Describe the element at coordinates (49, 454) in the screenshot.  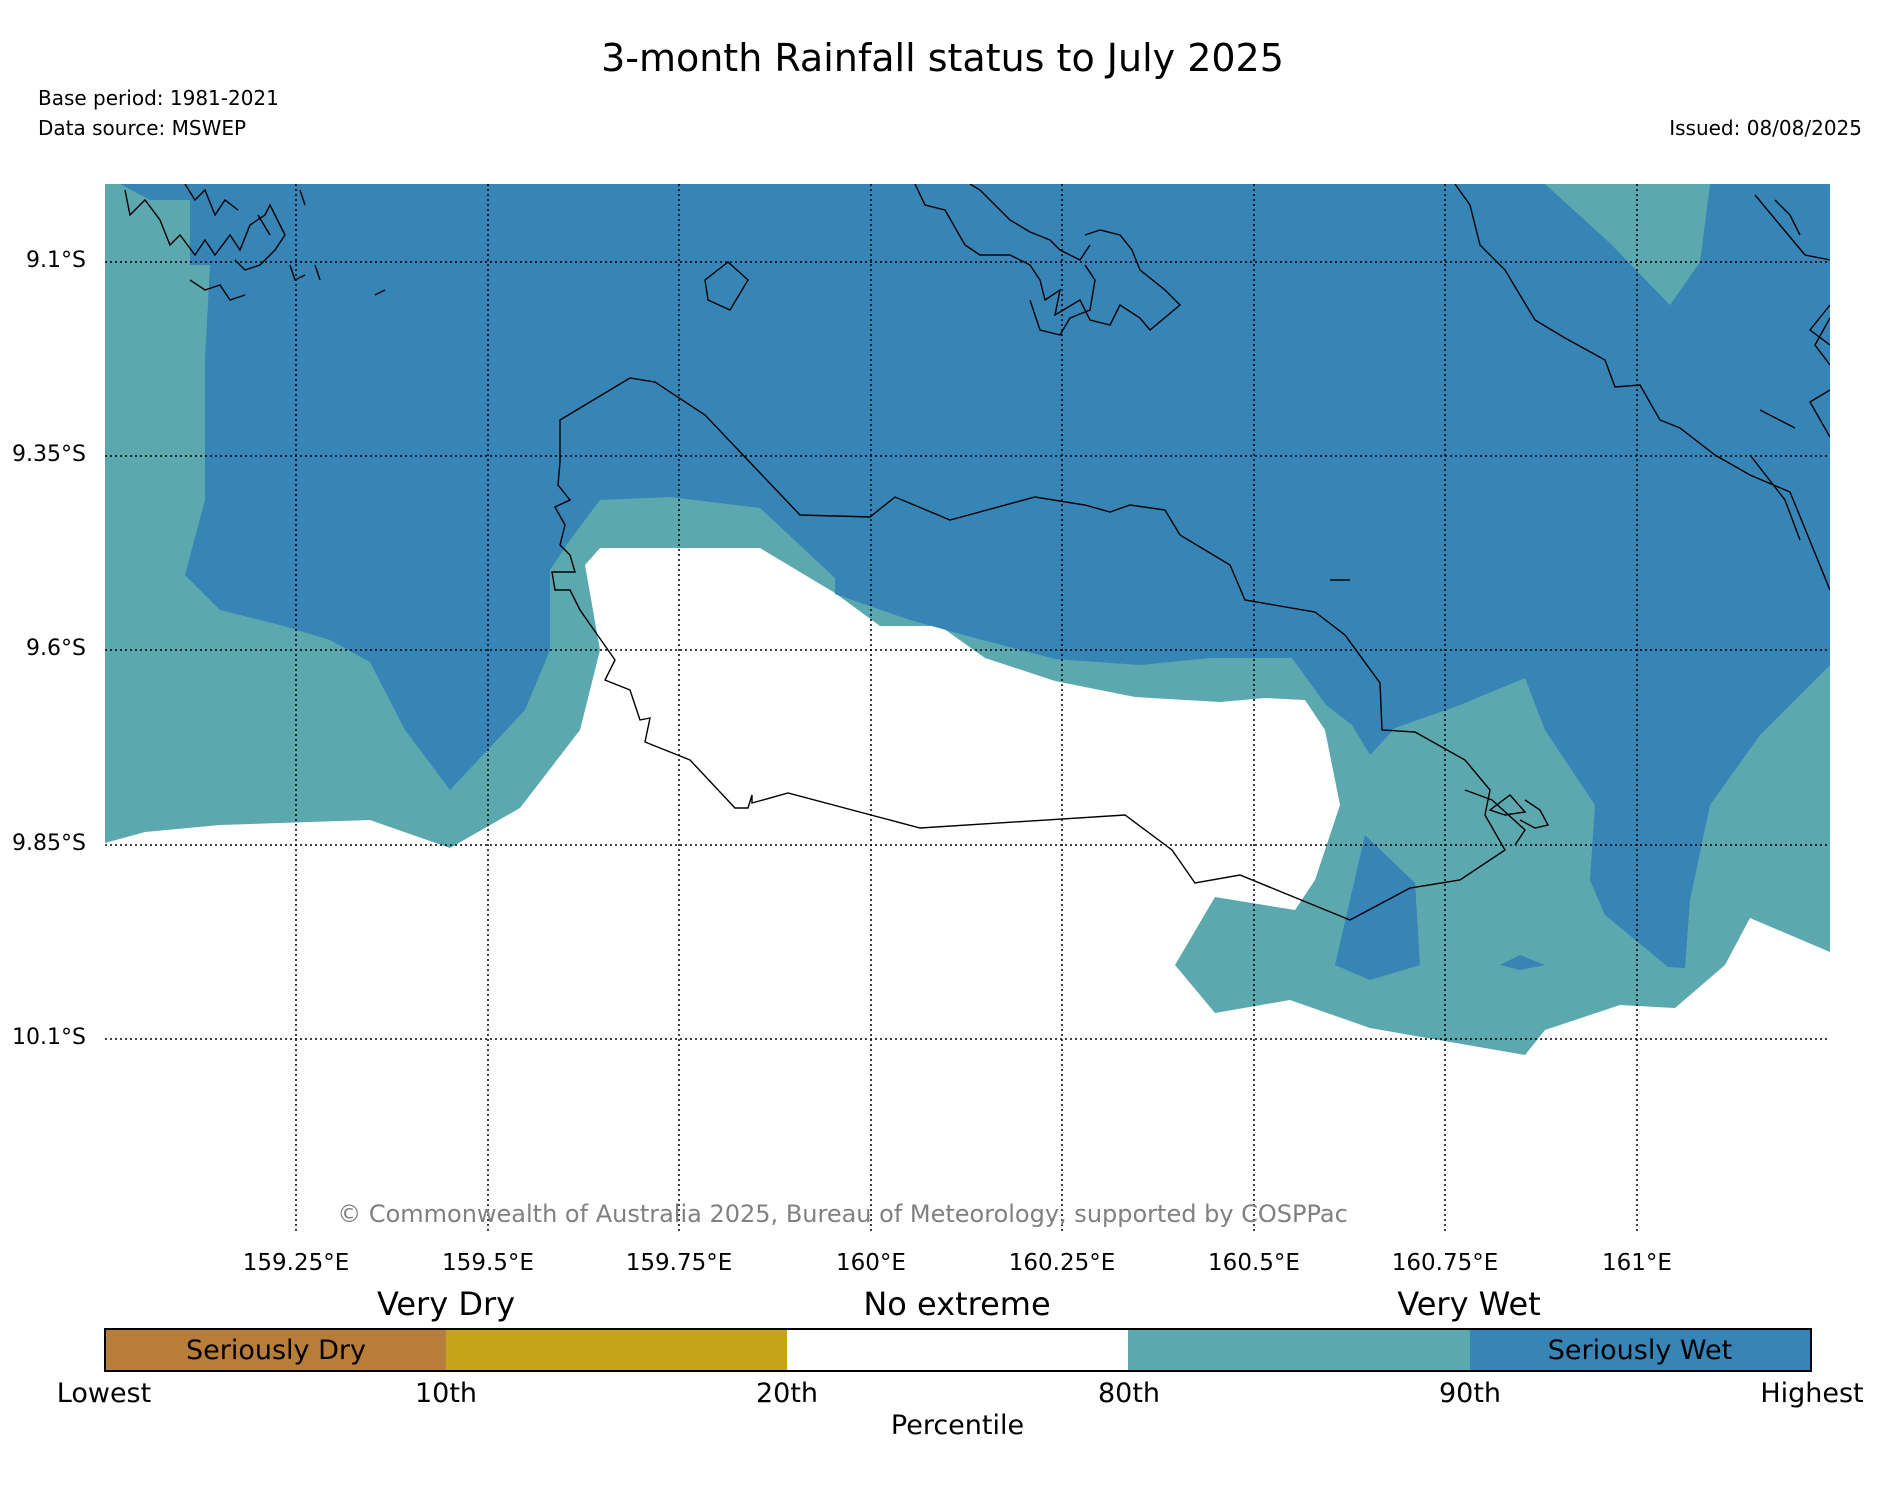
I see `lat-label: 9.35°S` at that location.